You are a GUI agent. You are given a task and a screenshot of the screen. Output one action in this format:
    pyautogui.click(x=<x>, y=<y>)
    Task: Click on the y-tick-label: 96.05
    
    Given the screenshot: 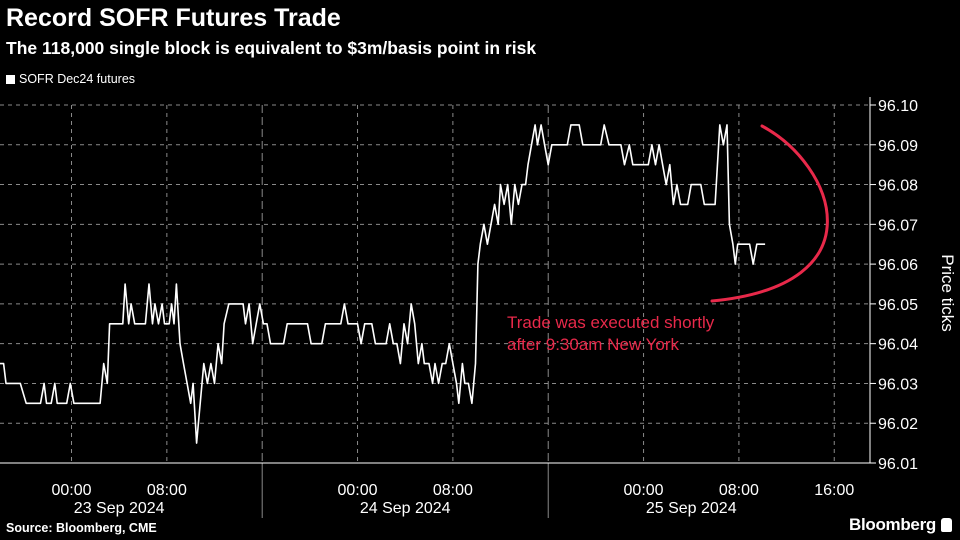 What is the action you would take?
    pyautogui.click(x=898, y=305)
    